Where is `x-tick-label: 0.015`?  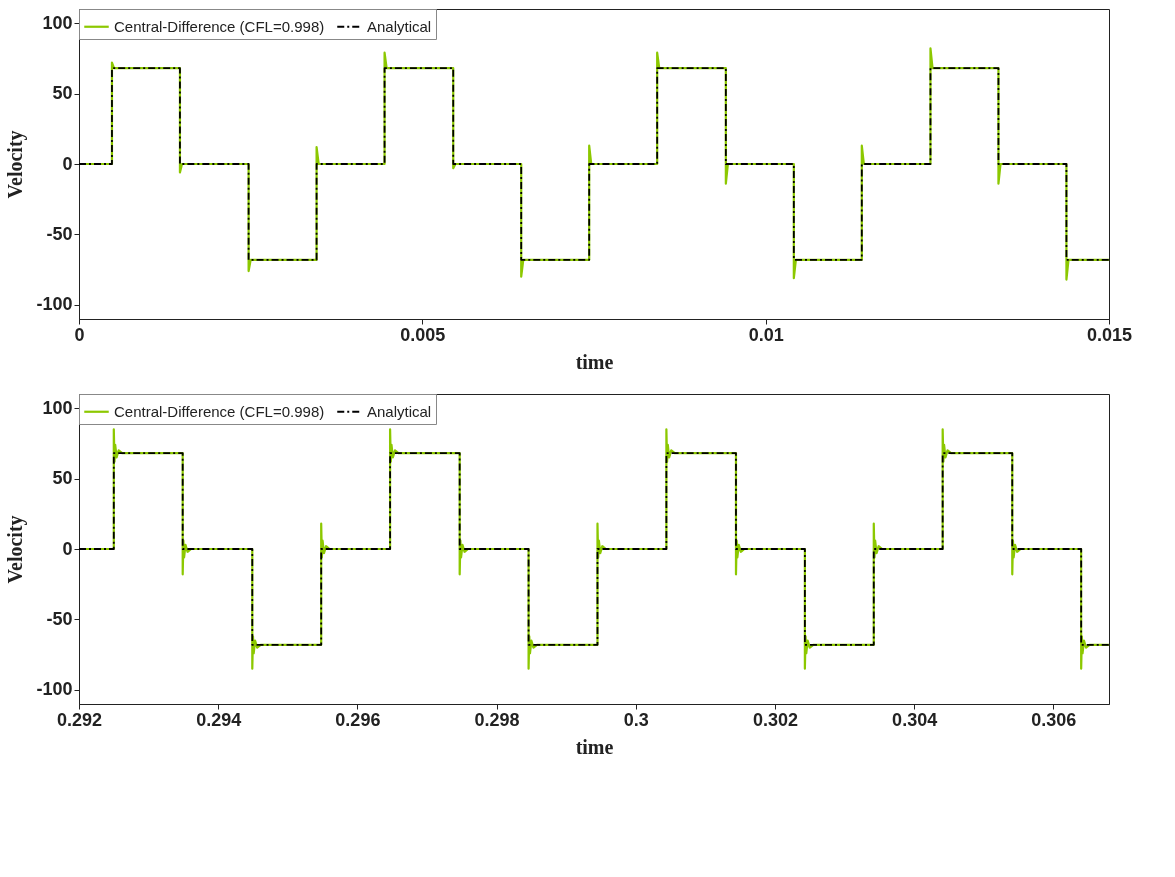 x-tick-label: 0.015 is located at coordinates (1109, 334).